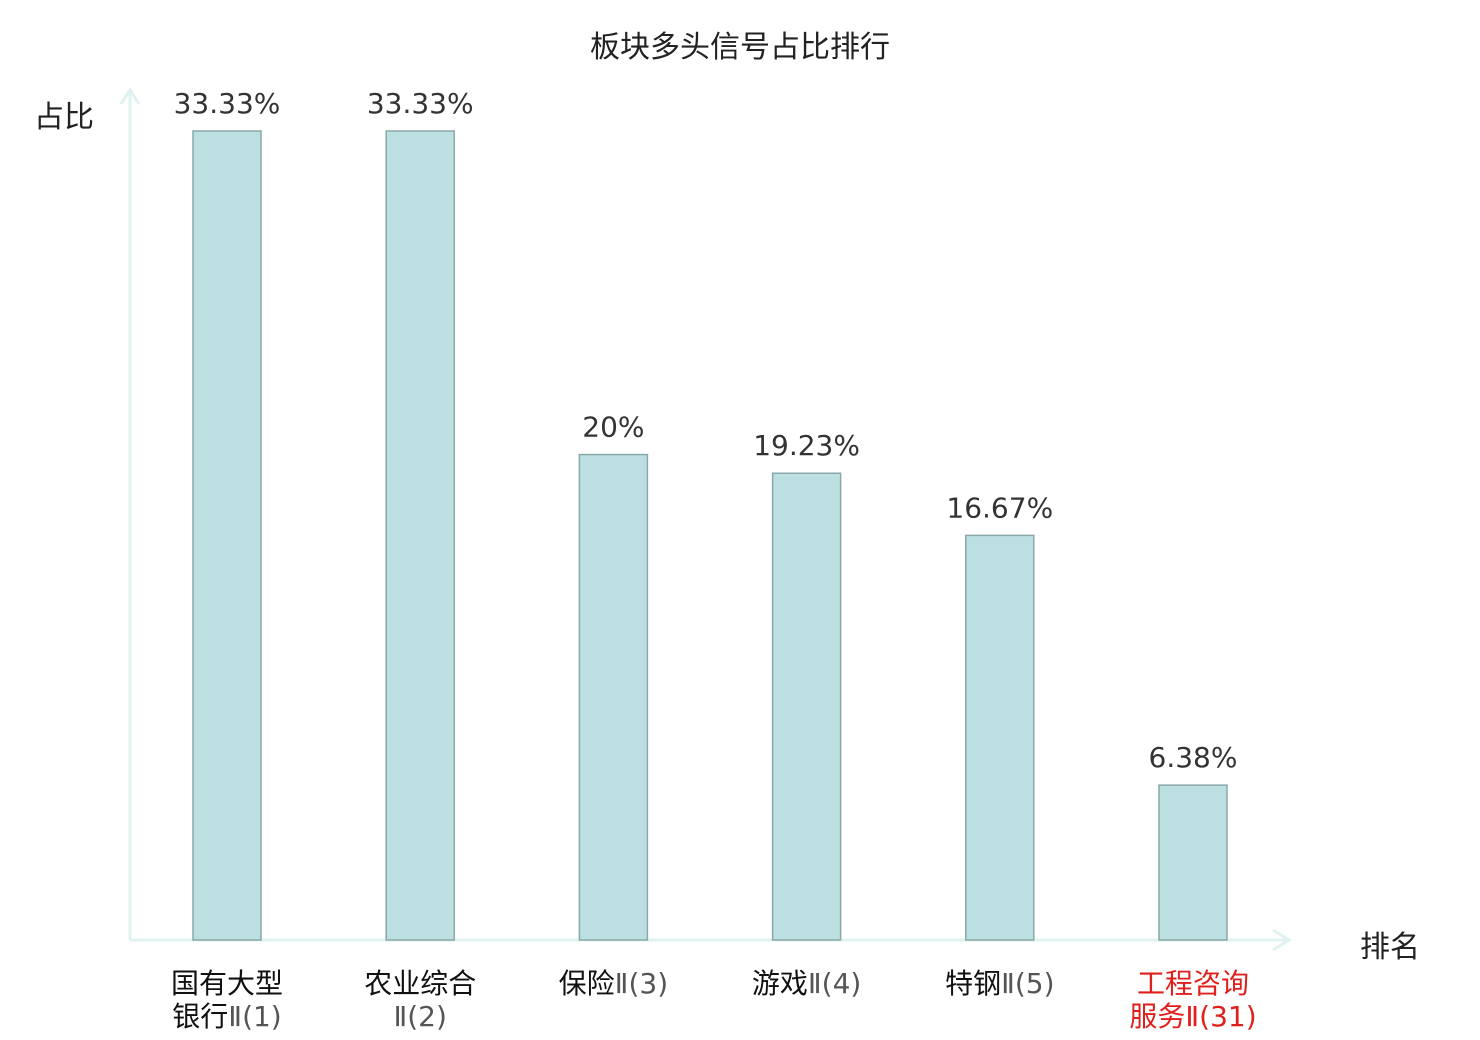 The width and height of the screenshot is (1480, 1040). I want to click on tick-label: 保险Ⅱ(3), so click(613, 983).